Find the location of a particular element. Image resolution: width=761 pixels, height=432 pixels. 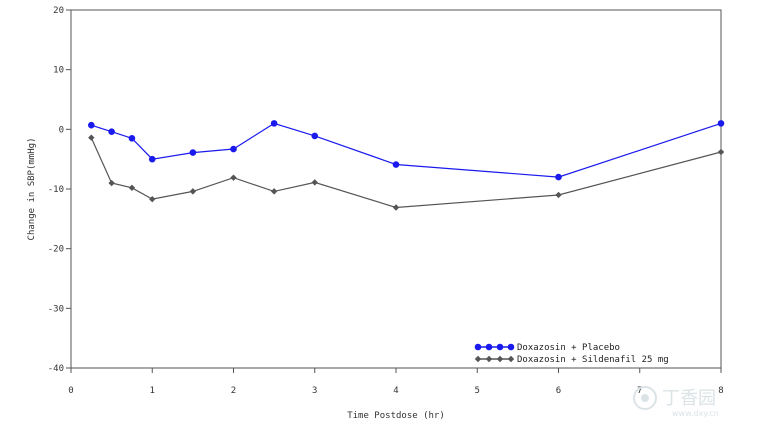

legend-label: Doxazosin + Placebo is located at coordinates (568, 348).